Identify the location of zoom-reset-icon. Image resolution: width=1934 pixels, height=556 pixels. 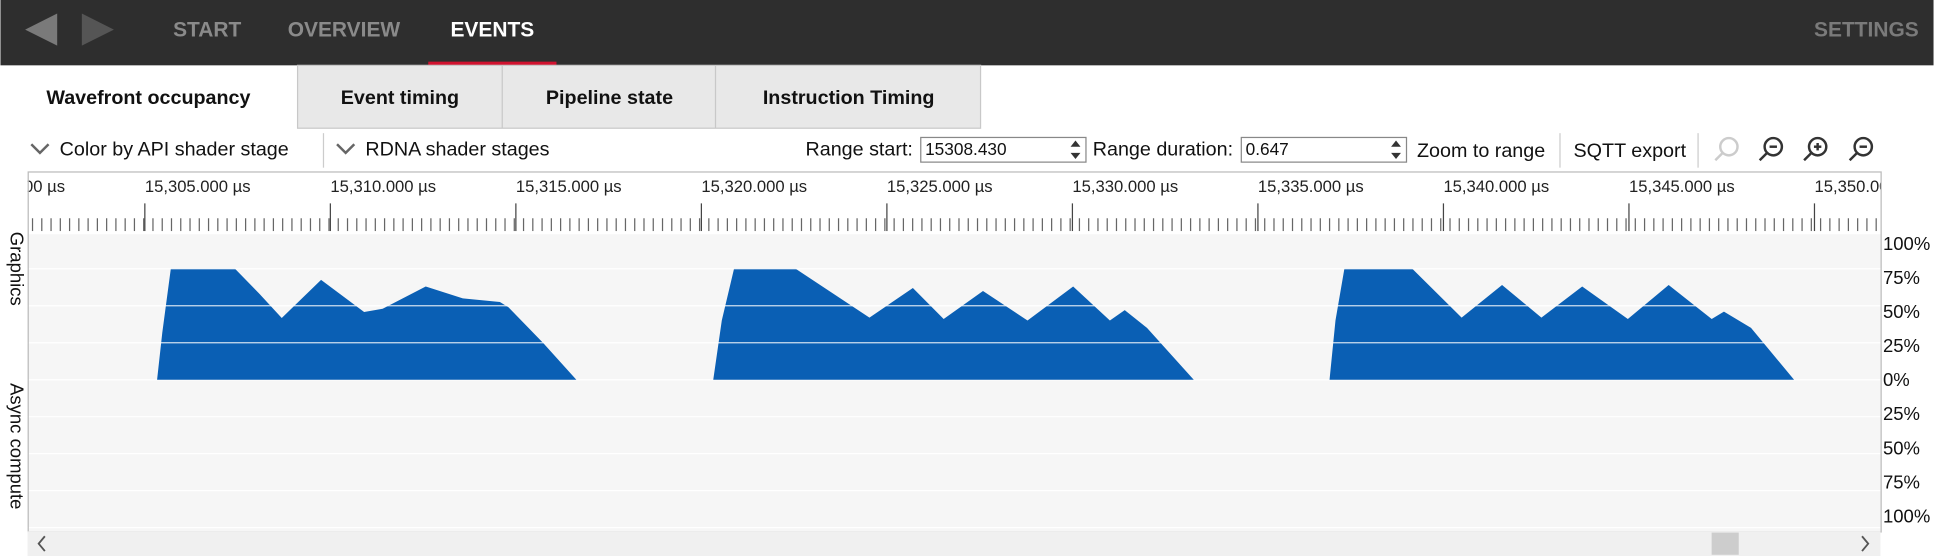
(1771, 149).